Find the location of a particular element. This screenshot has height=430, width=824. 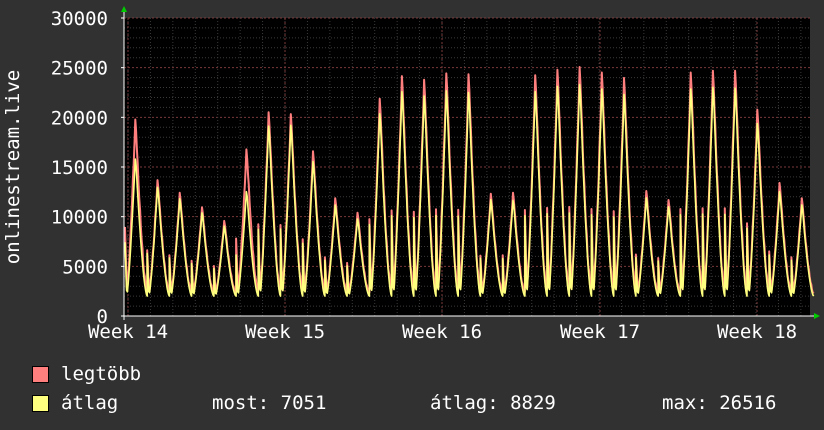

x-tick-labels: Week 14 Week 15 Week 16 Week 17 Week 18 is located at coordinates (442, 332).